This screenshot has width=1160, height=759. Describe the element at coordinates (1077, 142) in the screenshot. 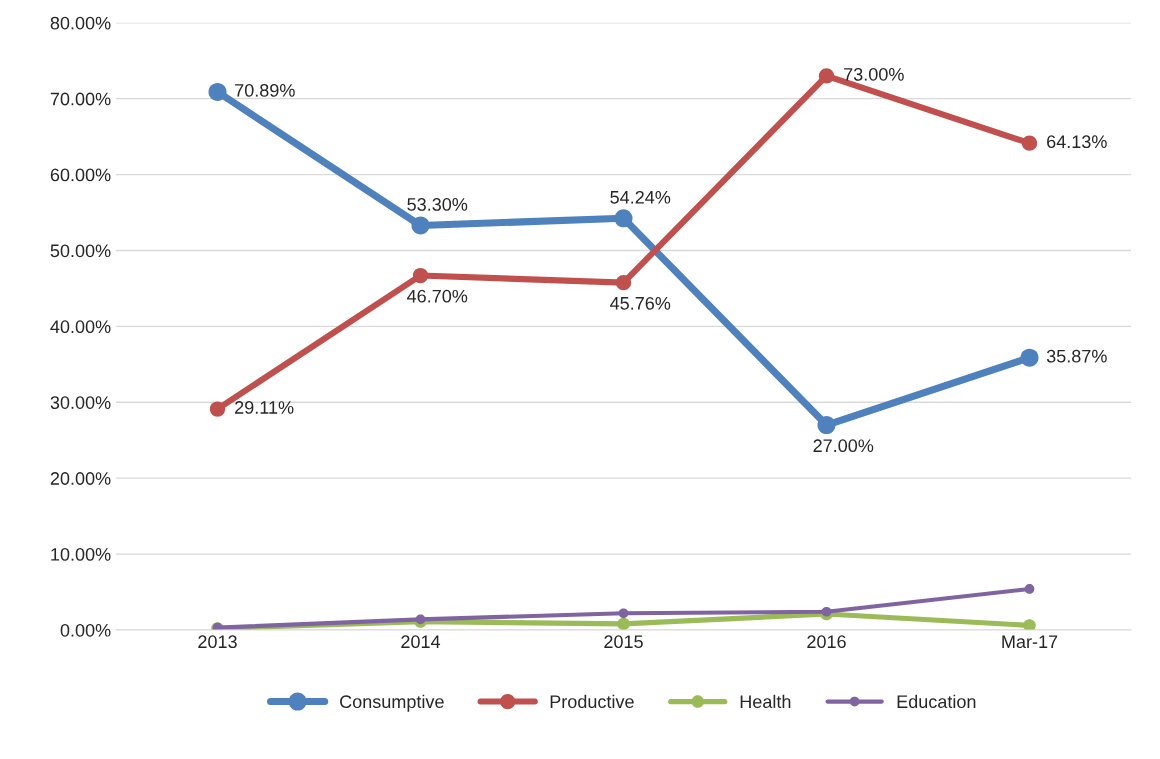

I see `data-label: 64.13%` at that location.